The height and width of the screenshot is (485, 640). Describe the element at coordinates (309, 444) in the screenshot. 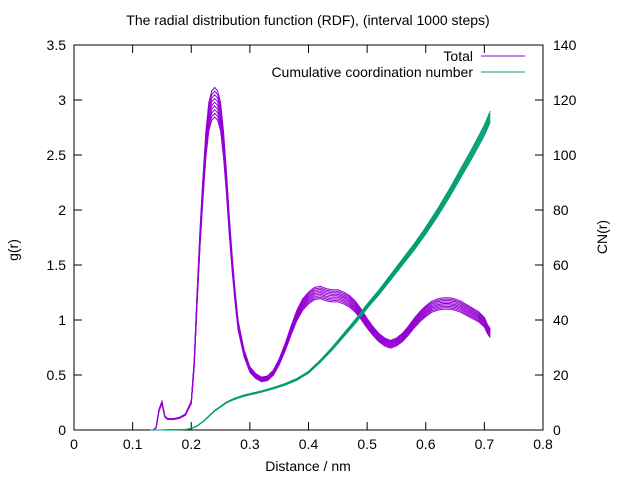

I see `x-tick-label: 0.4` at that location.